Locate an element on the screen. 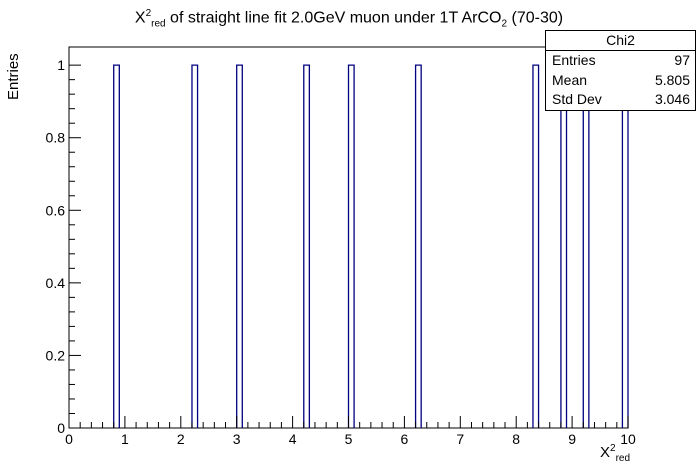 The height and width of the screenshot is (475, 698). stats-row-mean: Mean 5.805 is located at coordinates (620, 81).